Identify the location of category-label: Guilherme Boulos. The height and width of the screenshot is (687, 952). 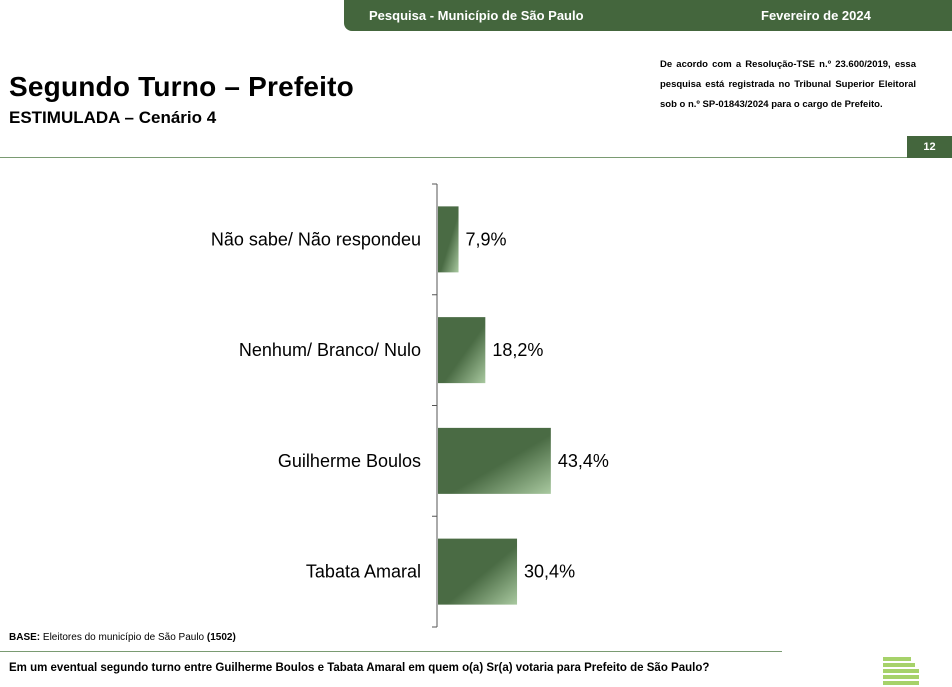
(349, 461).